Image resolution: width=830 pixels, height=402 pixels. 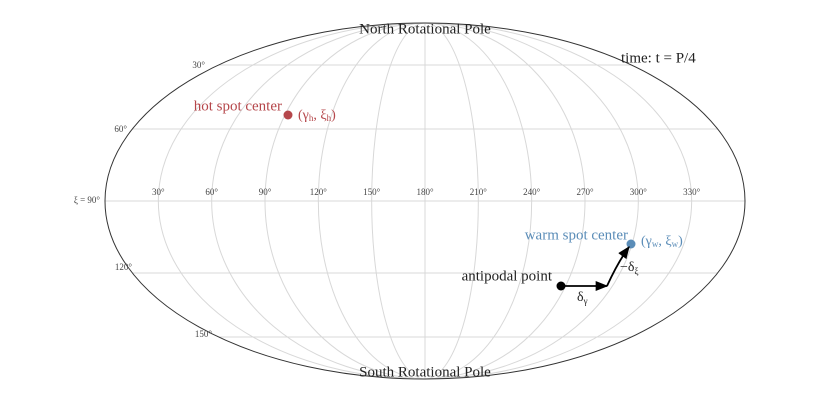 I want to click on symbol-sub: ξ, so click(x=637, y=271).